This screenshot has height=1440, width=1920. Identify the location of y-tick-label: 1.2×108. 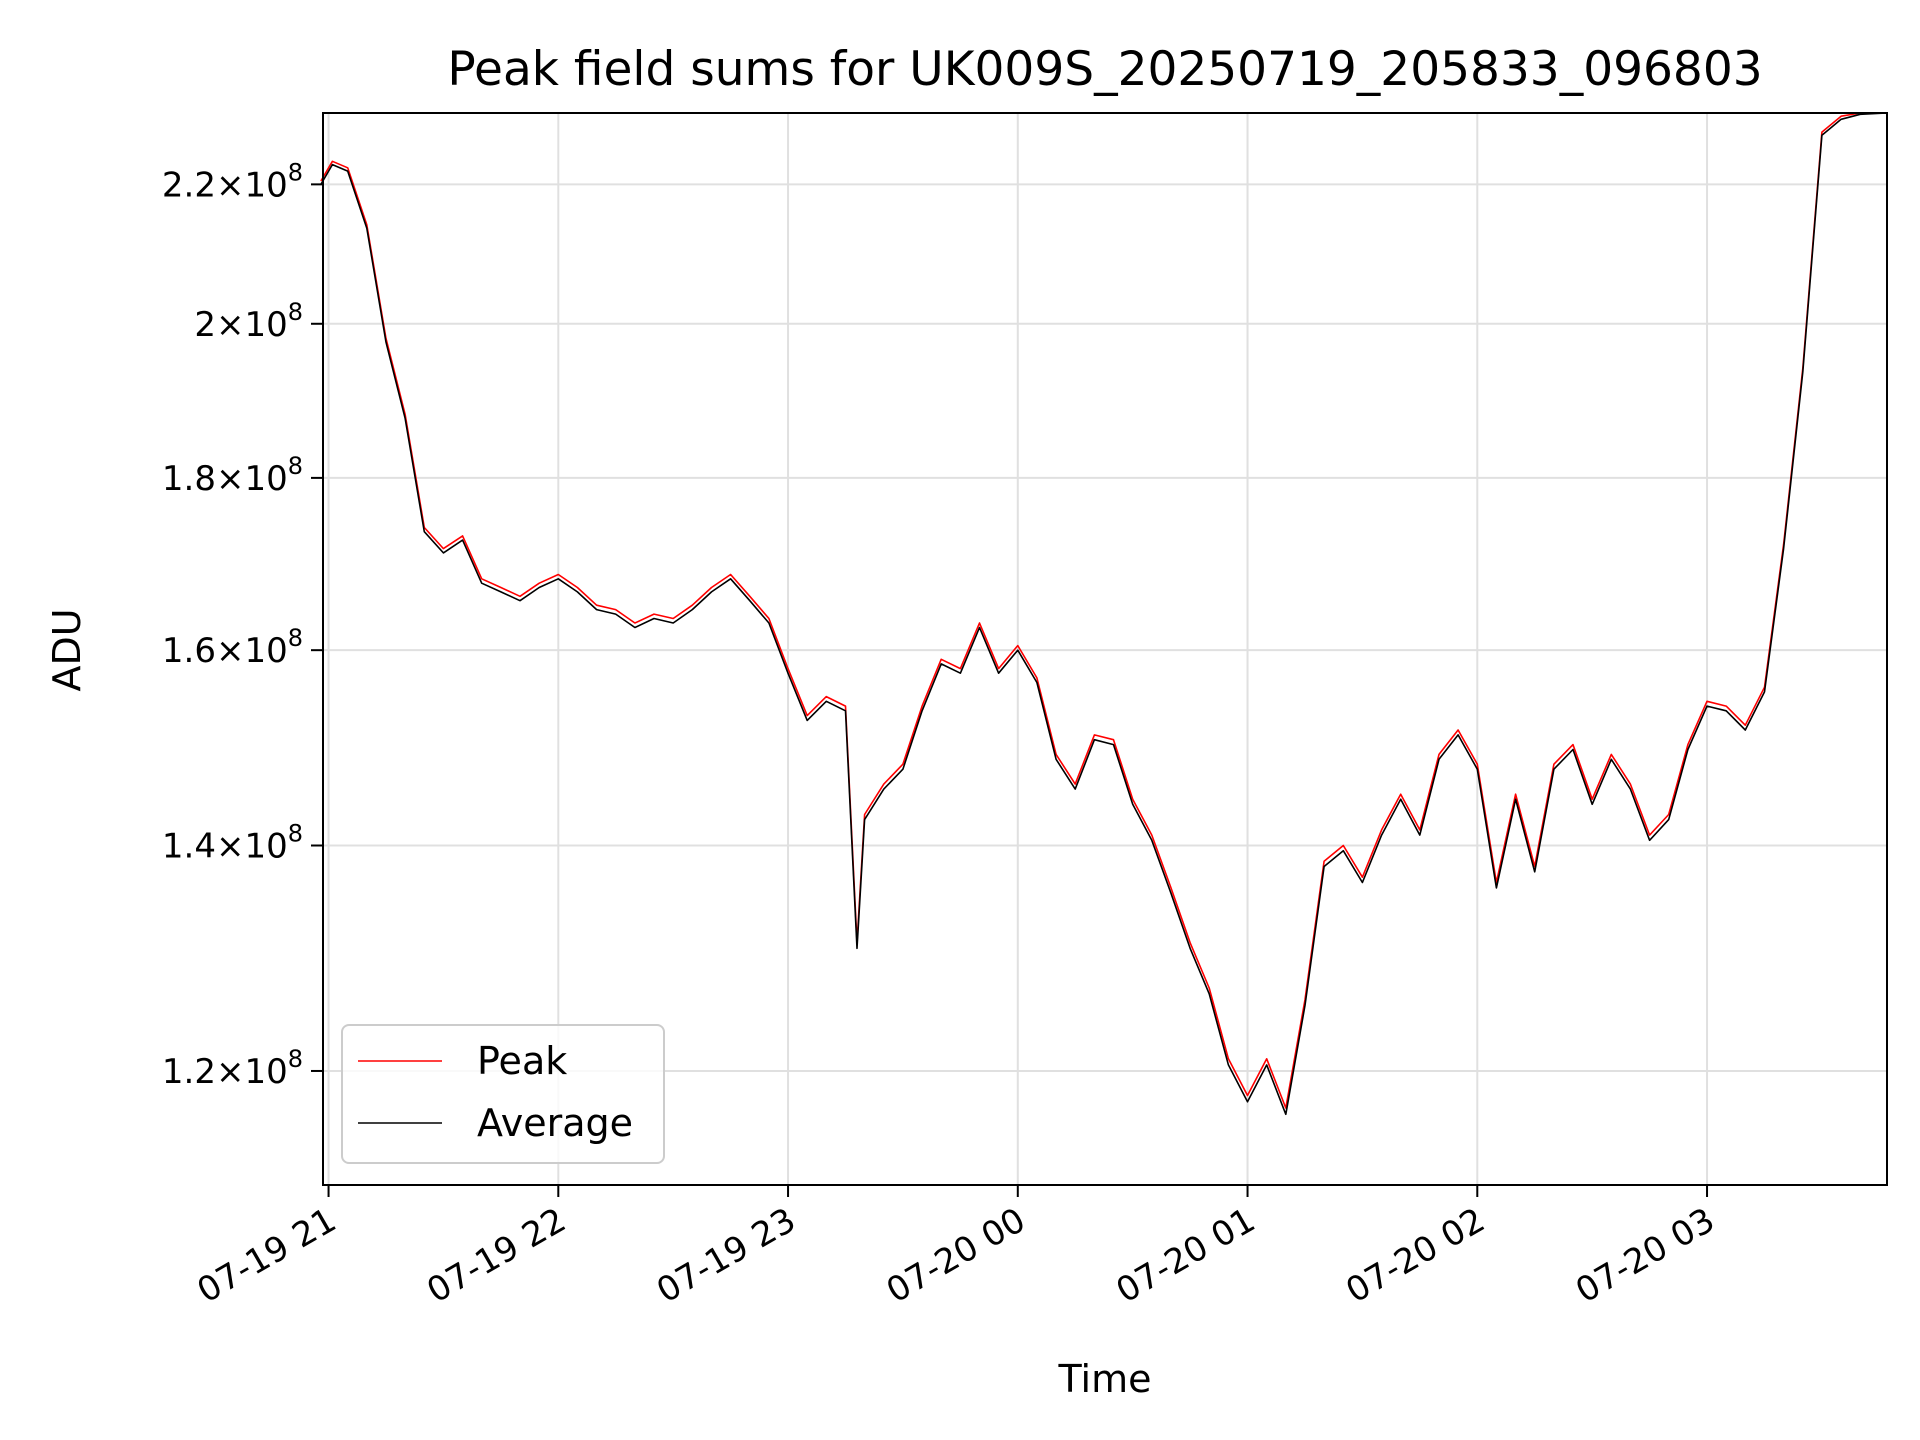
(232, 1068).